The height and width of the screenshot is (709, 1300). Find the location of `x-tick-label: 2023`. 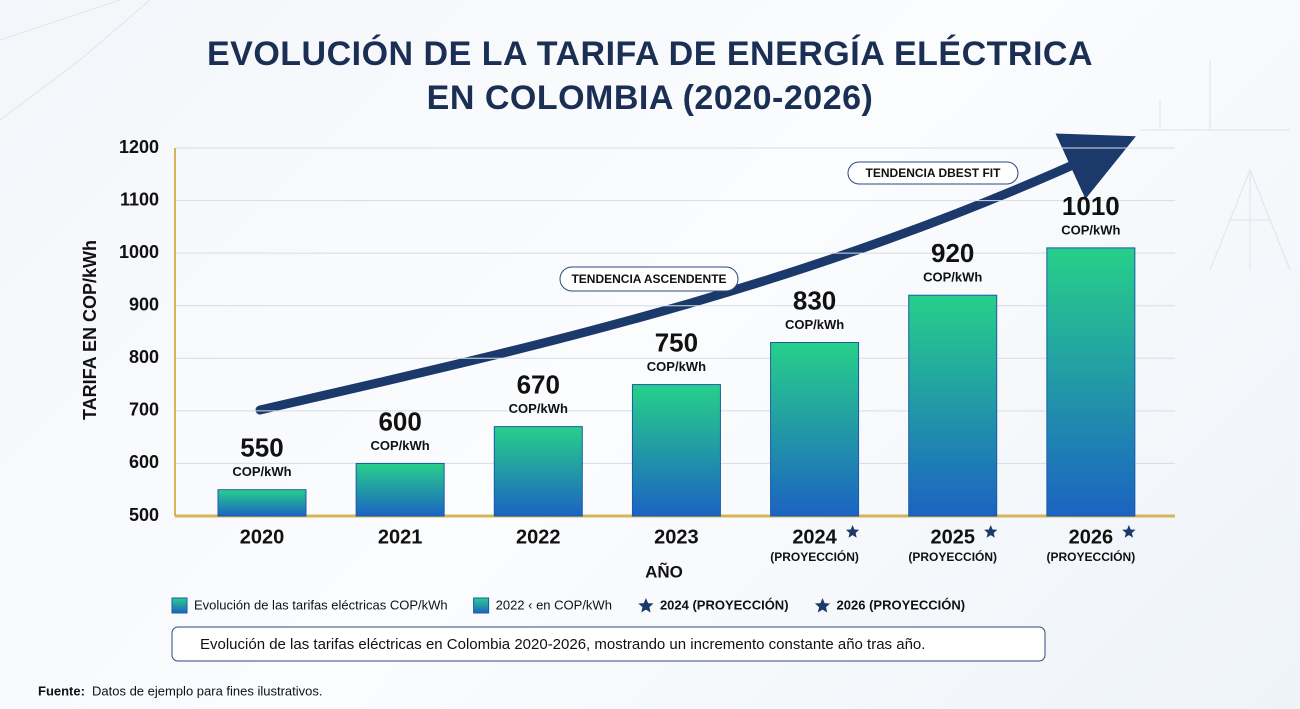

x-tick-label: 2023 is located at coordinates (676, 537).